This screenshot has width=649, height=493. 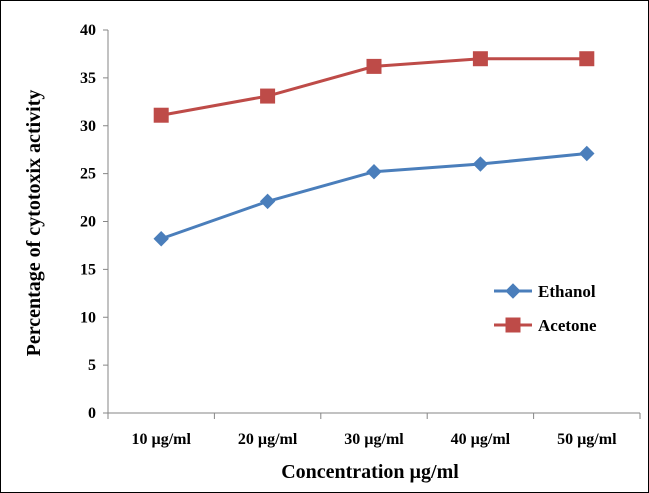 I want to click on legend-item: Ethanol, so click(x=545, y=291).